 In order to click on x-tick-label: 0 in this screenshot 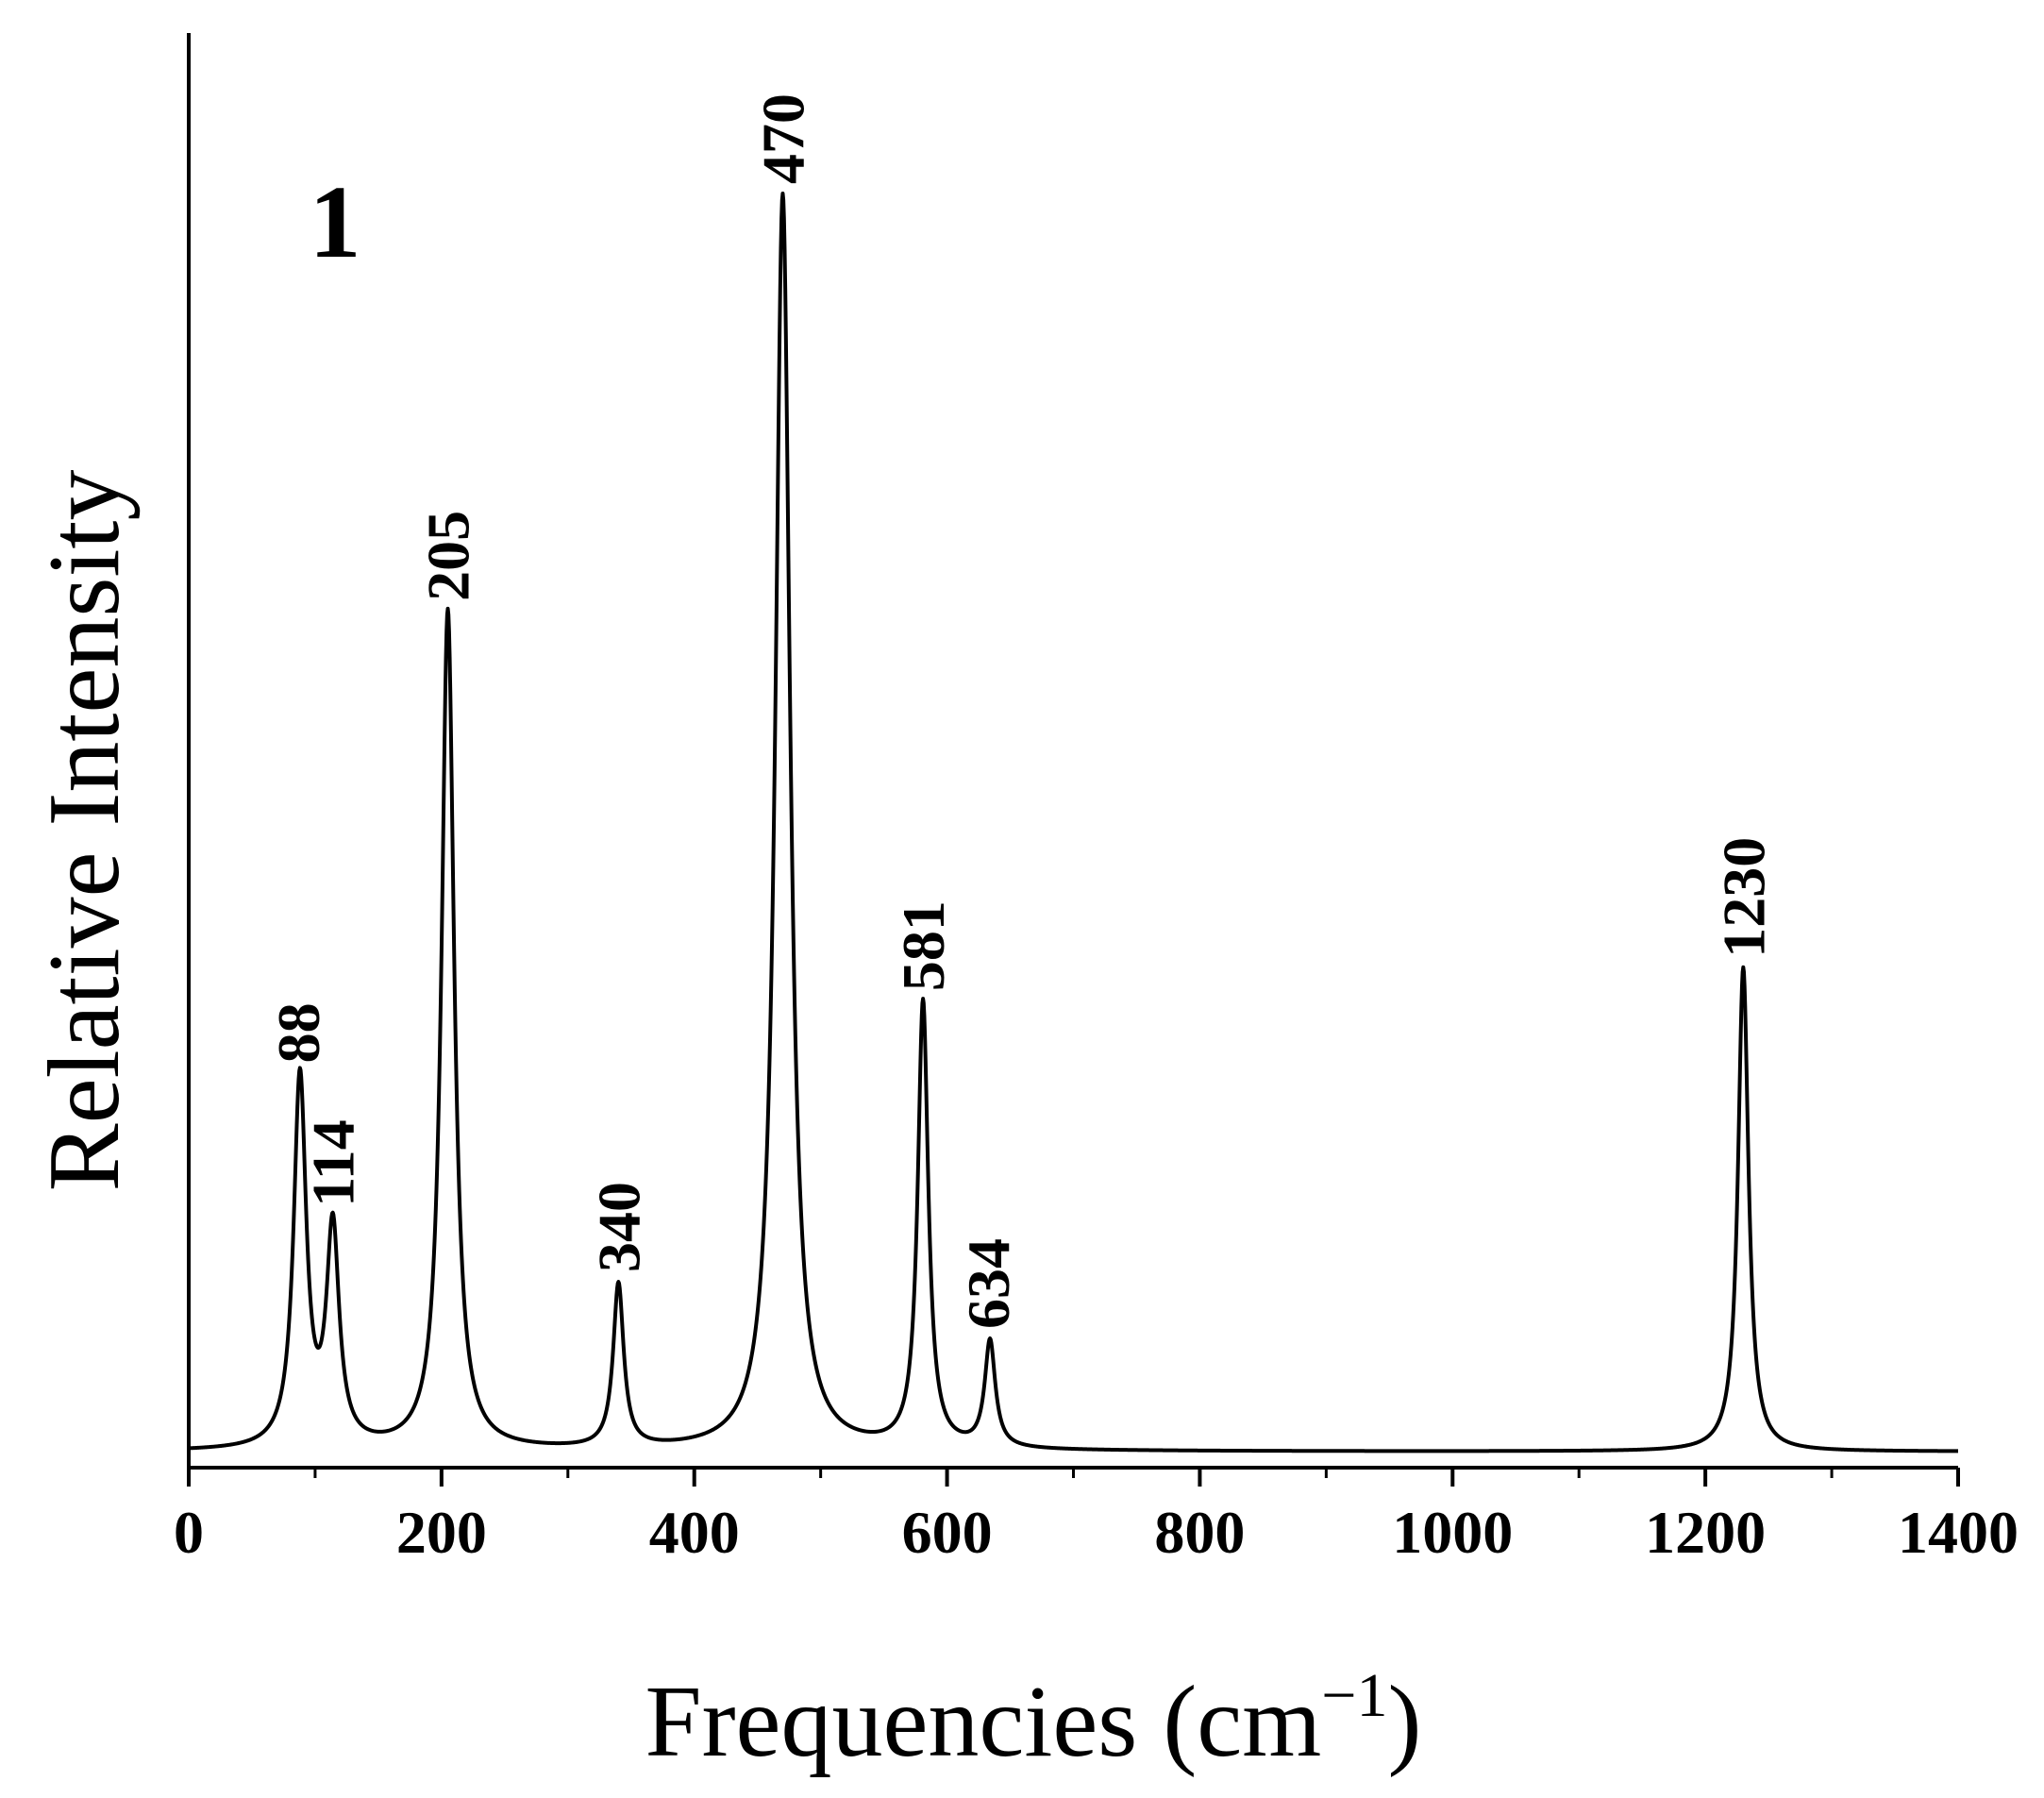, I will do `click(189, 1532)`.